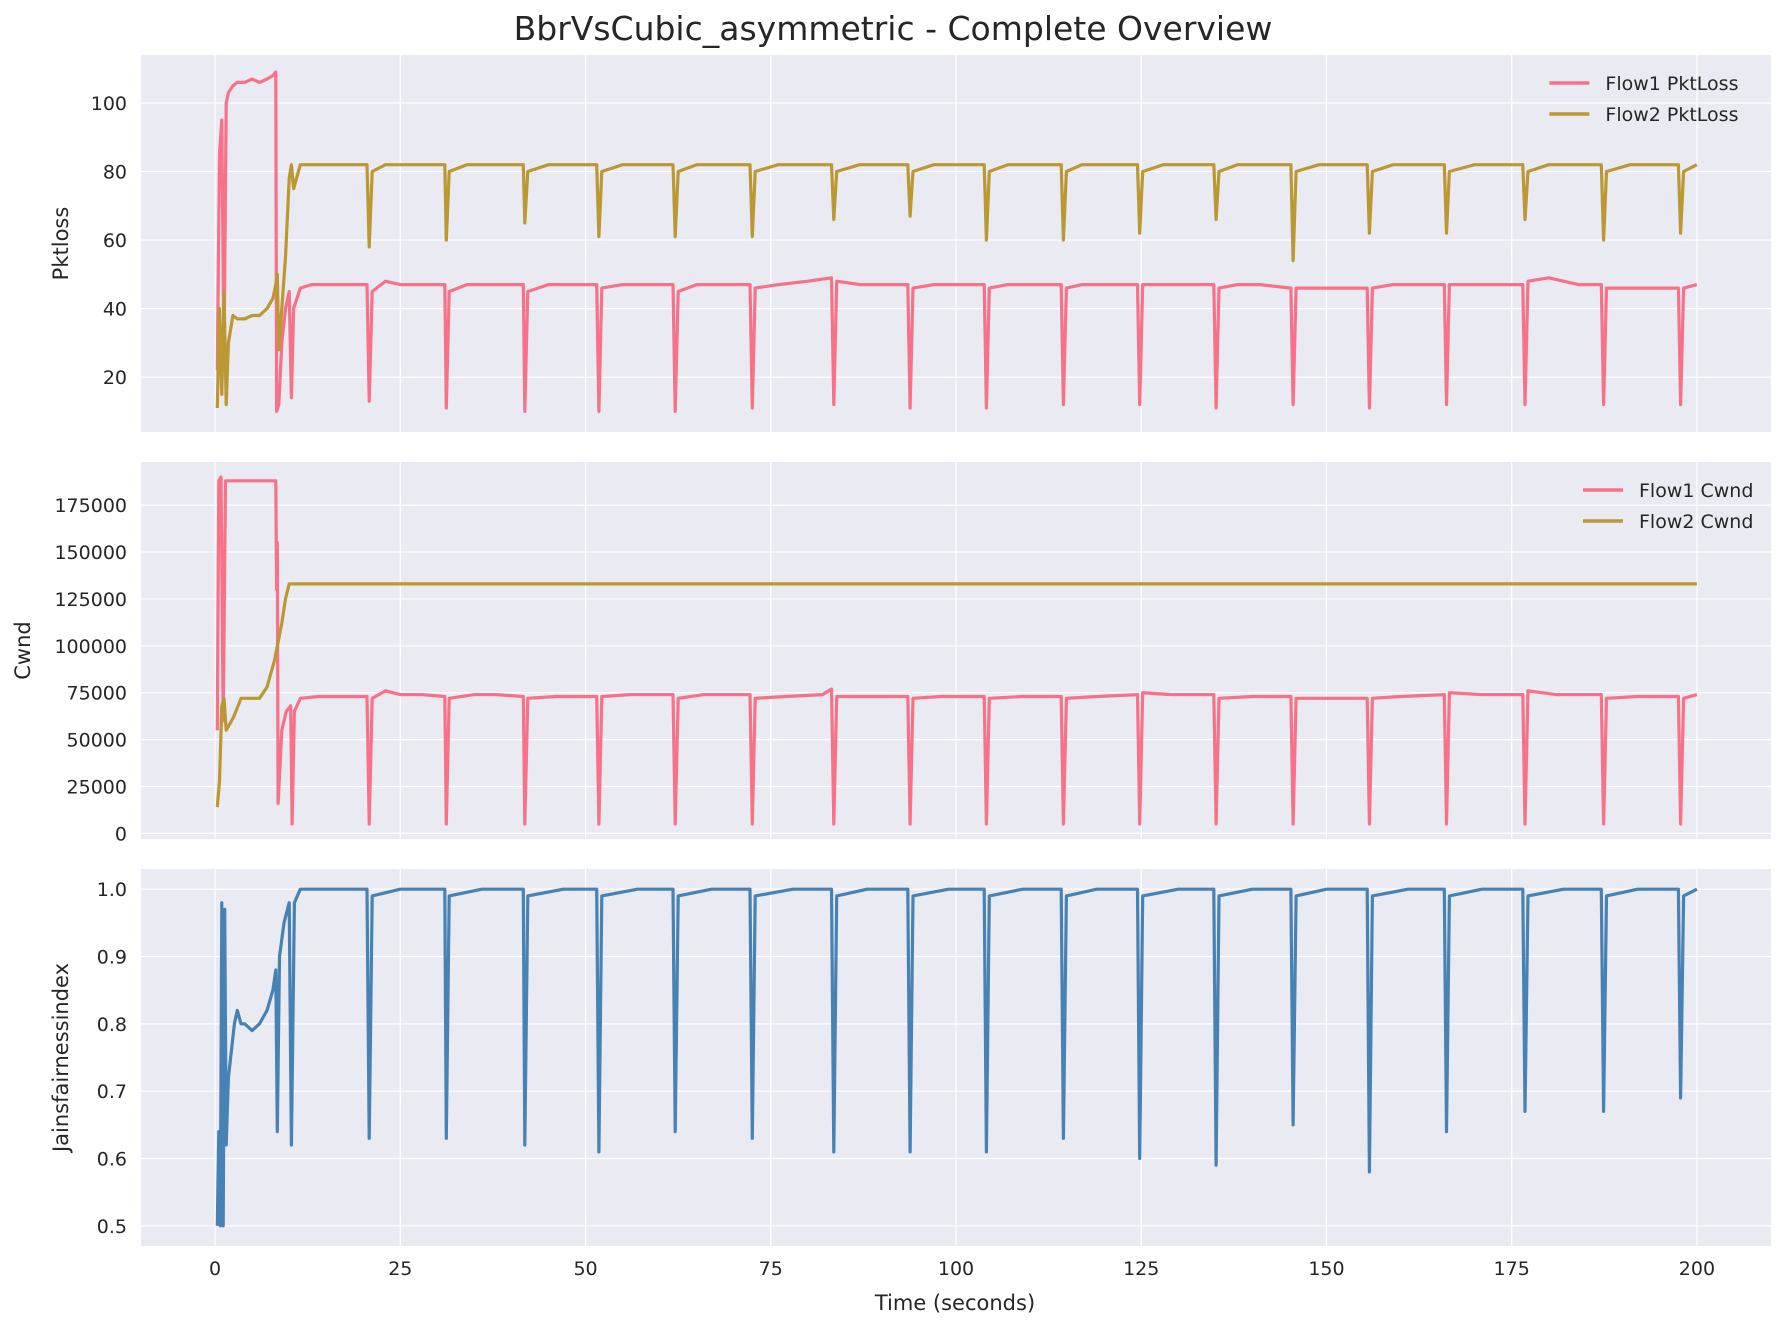  I want to click on y-tick-label: 80, so click(115, 173).